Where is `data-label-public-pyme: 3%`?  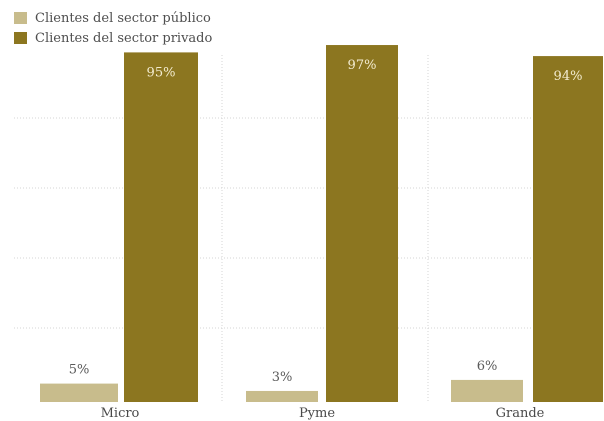 data-label-public-pyme: 3% is located at coordinates (282, 377).